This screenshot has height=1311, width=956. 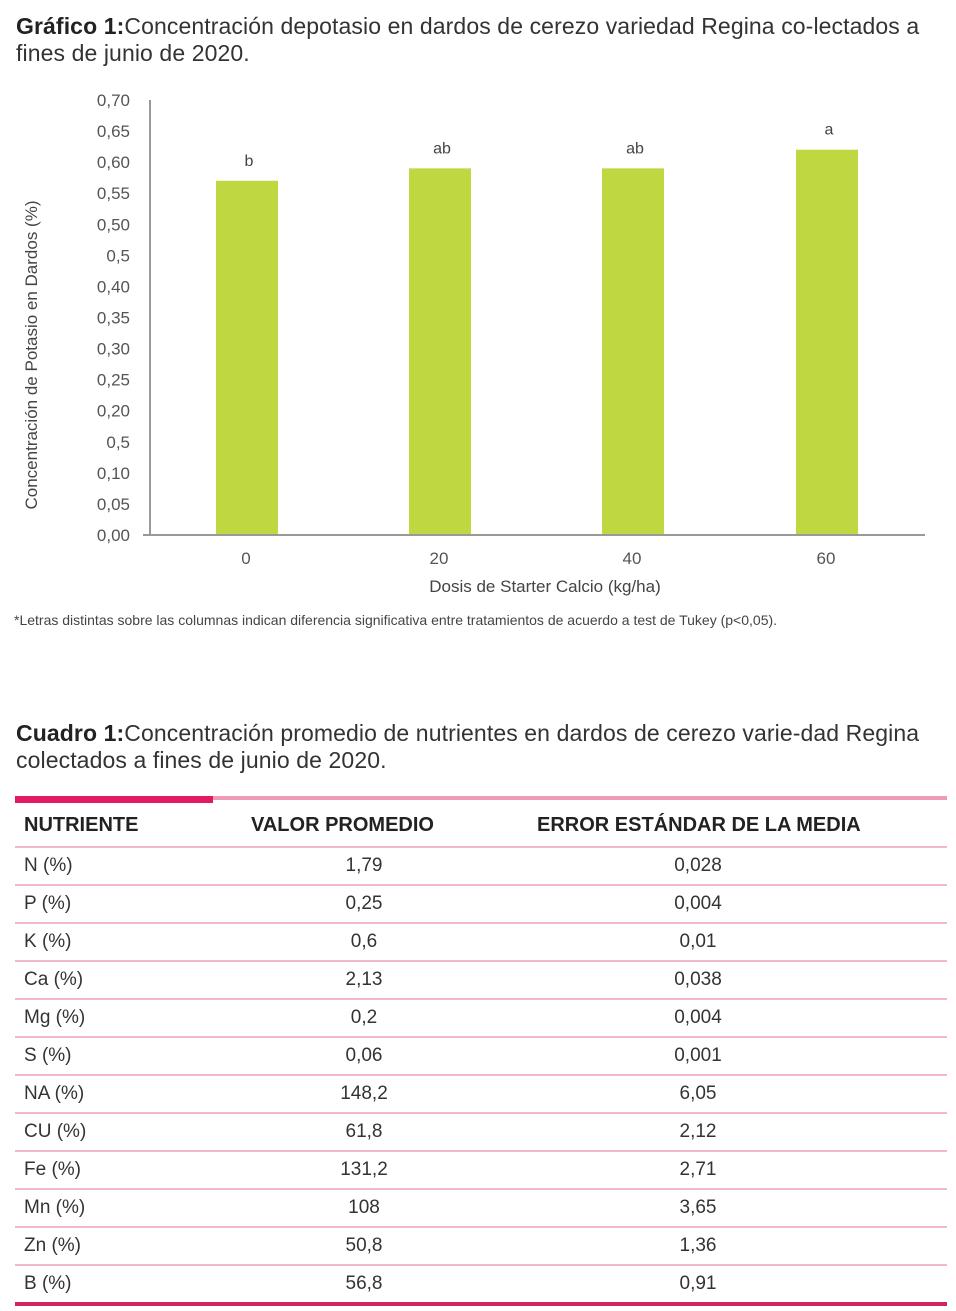 What do you see at coordinates (723, 979) in the screenshot?
I see `std-error-cell: 0,038` at bounding box center [723, 979].